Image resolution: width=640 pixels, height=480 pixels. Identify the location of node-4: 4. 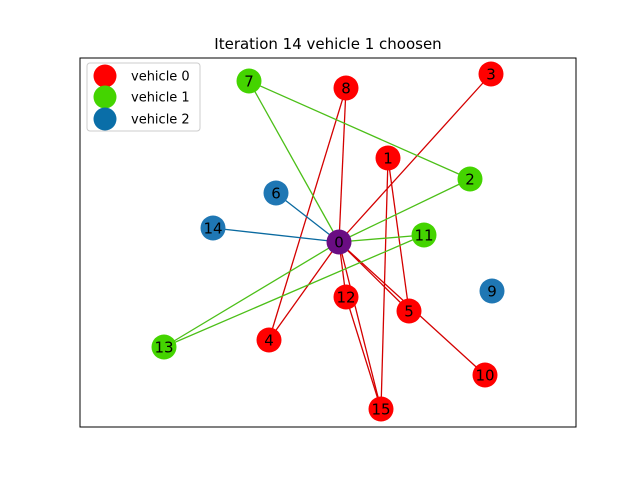
(269, 340).